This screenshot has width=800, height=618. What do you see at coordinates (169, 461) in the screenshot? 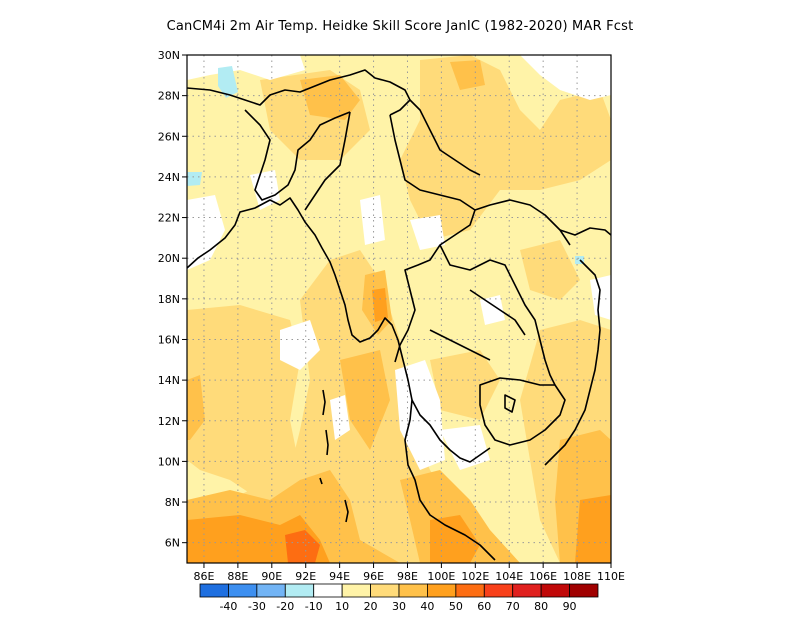
I see `lat-tick-label: 10N` at bounding box center [169, 461].